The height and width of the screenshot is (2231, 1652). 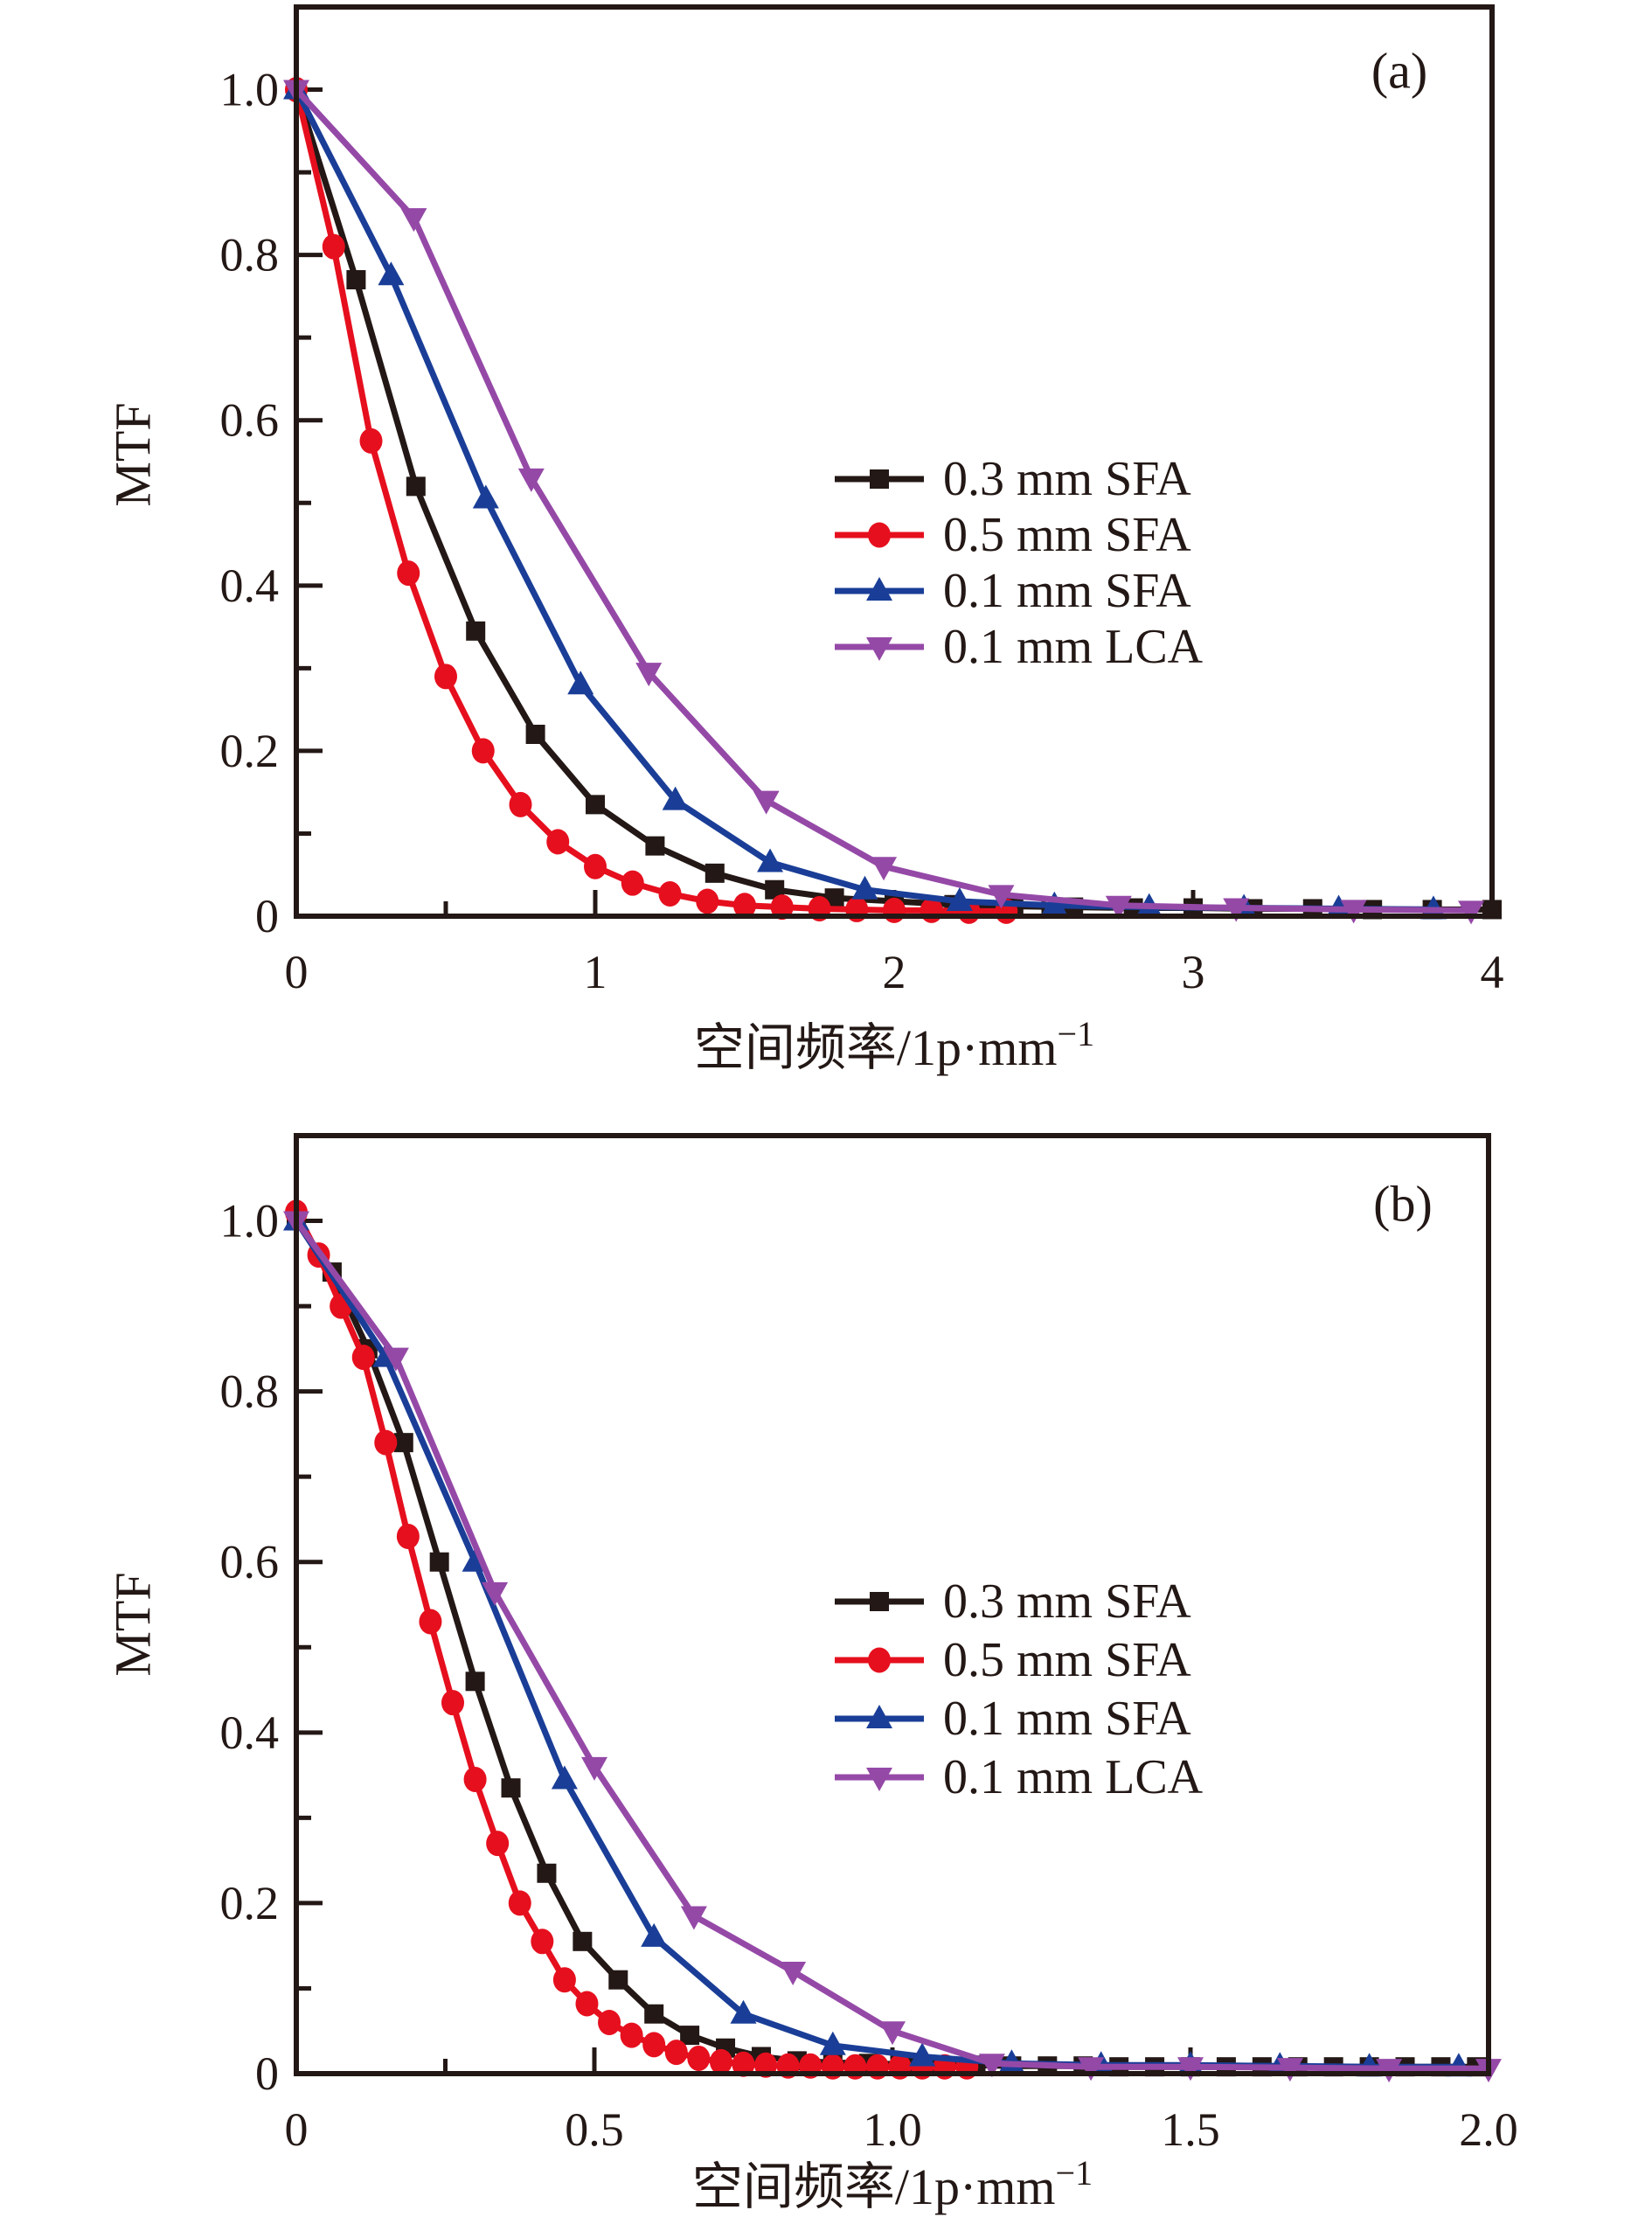 I want to click on legend-label: 0.1 mm LCA, so click(x=1074, y=647).